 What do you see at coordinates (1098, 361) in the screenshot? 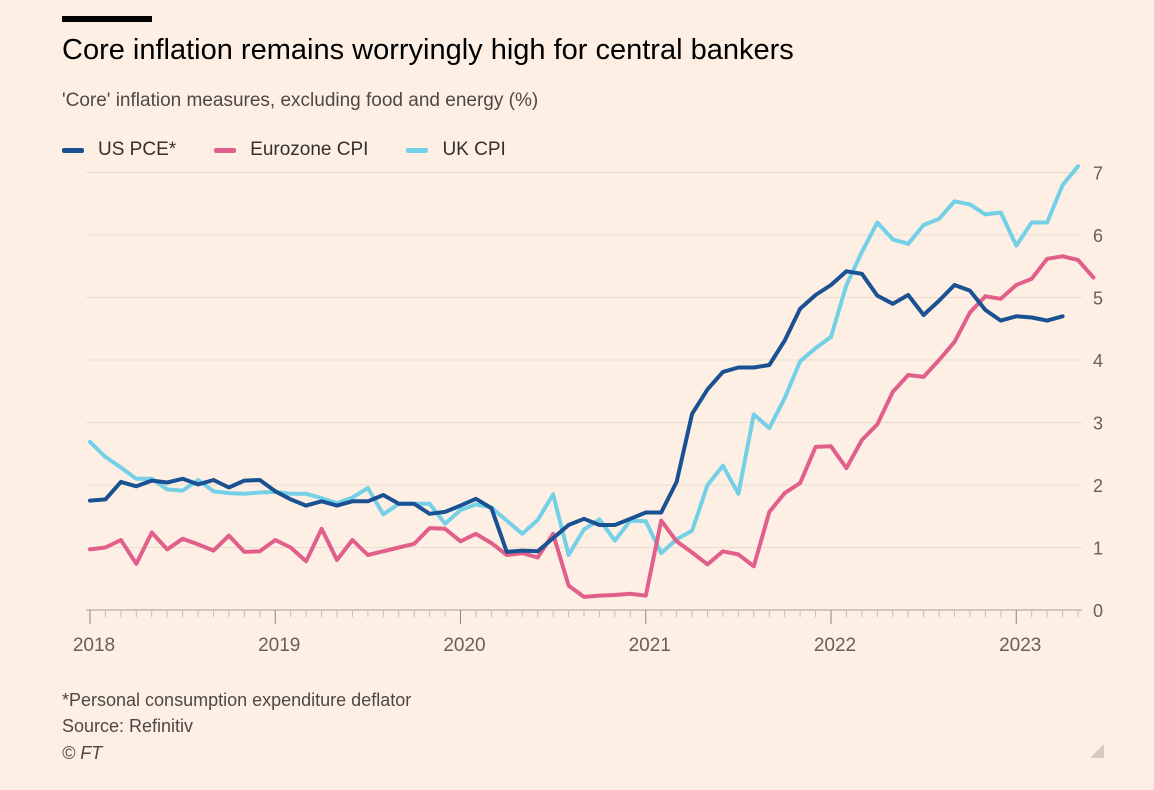
I see `y-tick-label: 4` at bounding box center [1098, 361].